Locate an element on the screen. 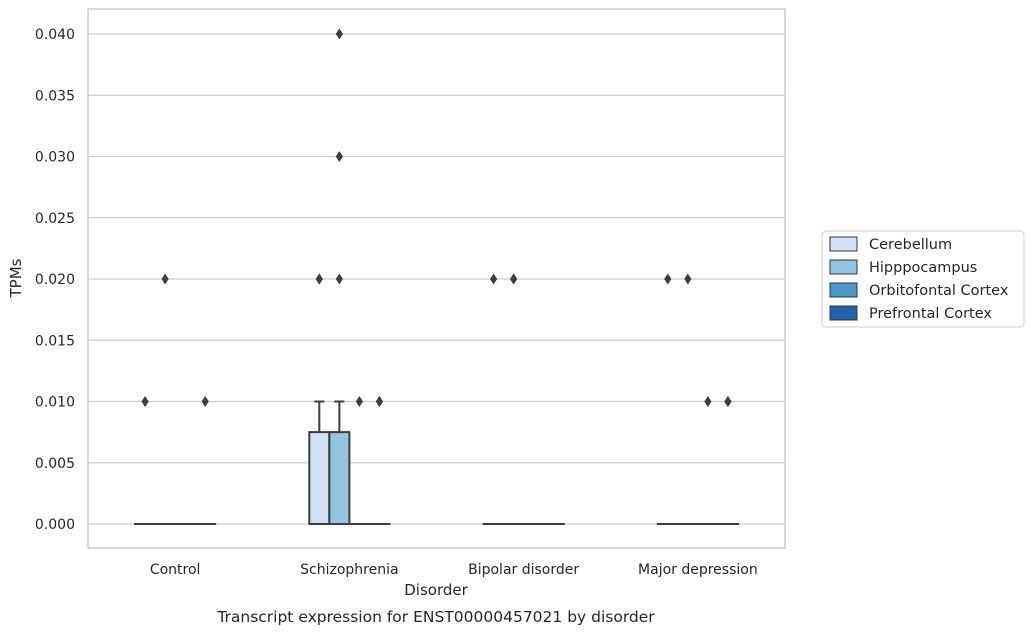 The height and width of the screenshot is (634, 1033). y-tick-label-2: 0.010 is located at coordinates (55, 403).